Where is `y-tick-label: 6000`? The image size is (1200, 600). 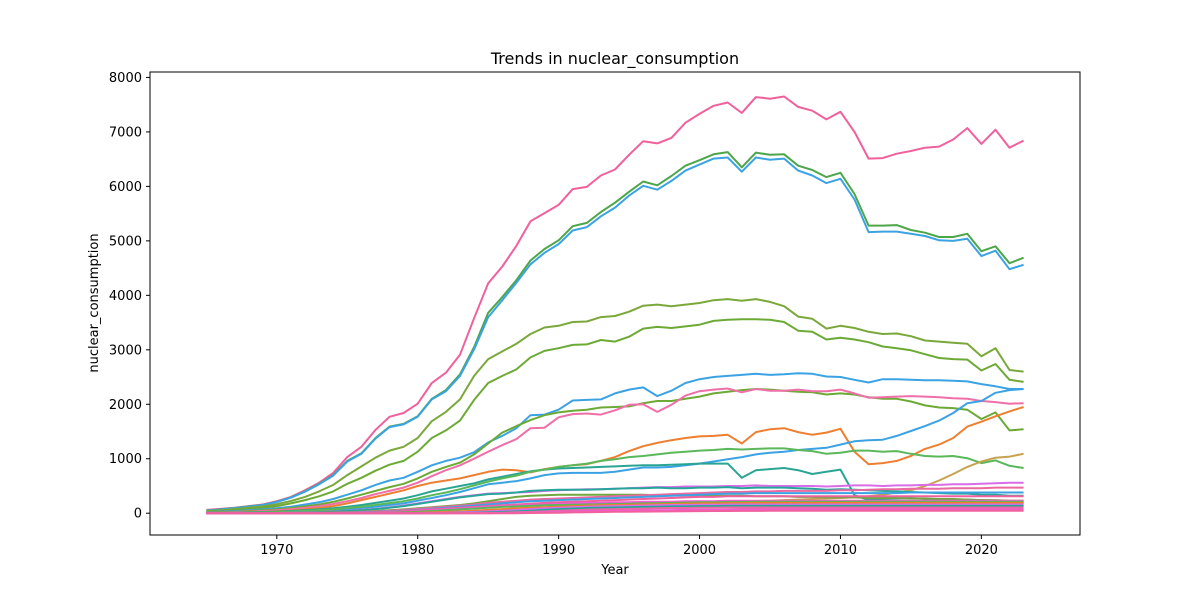 y-tick-label: 6000 is located at coordinates (125, 187).